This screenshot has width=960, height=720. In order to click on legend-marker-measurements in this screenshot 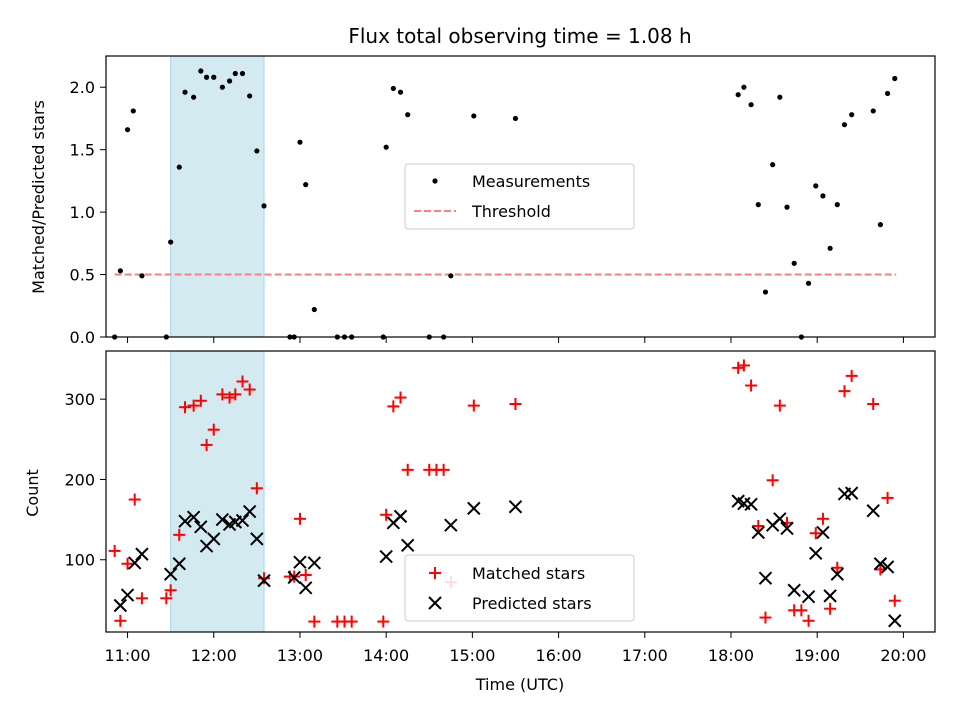, I will do `click(435, 181)`.